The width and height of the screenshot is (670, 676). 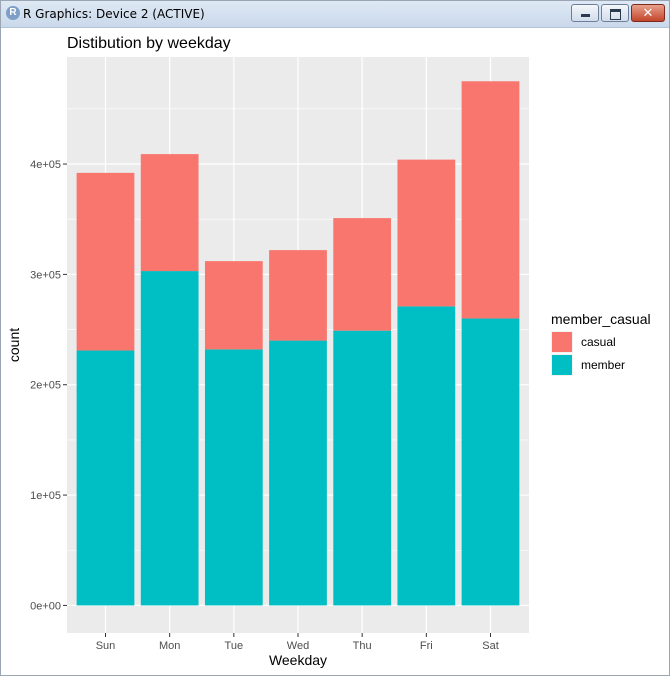 I want to click on y-axis: 0e+00 1e+05 2e+05 3e+05 4e+05, so click(x=48, y=385).